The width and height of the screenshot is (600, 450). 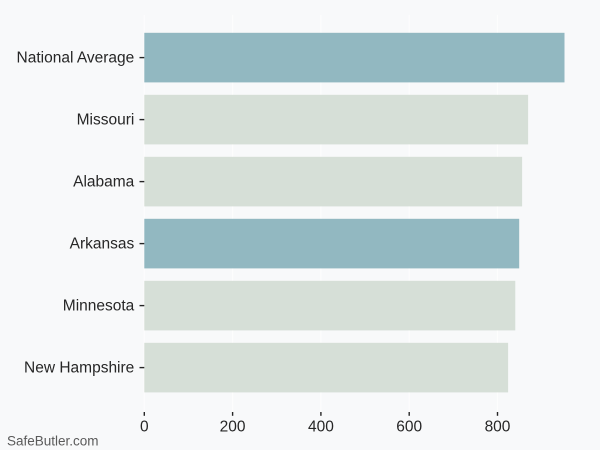 What do you see at coordinates (76, 58) in the screenshot?
I see `svg-text: National Average` at bounding box center [76, 58].